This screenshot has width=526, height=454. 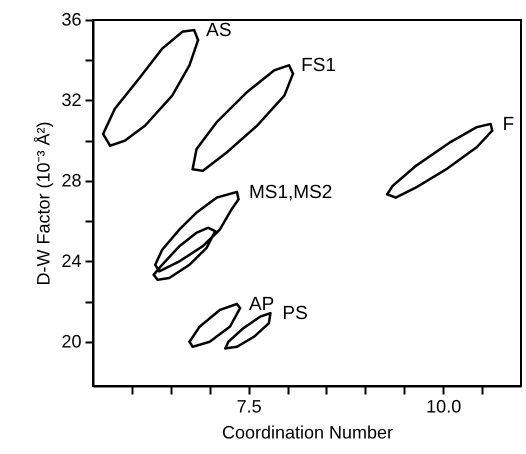 I want to click on y-axis-title: D-W Factor (10⁻³ Å²), so click(x=43, y=203).